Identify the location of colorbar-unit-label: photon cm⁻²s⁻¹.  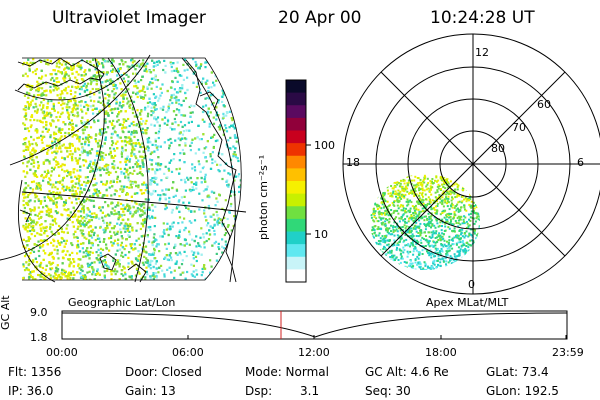
(263, 197).